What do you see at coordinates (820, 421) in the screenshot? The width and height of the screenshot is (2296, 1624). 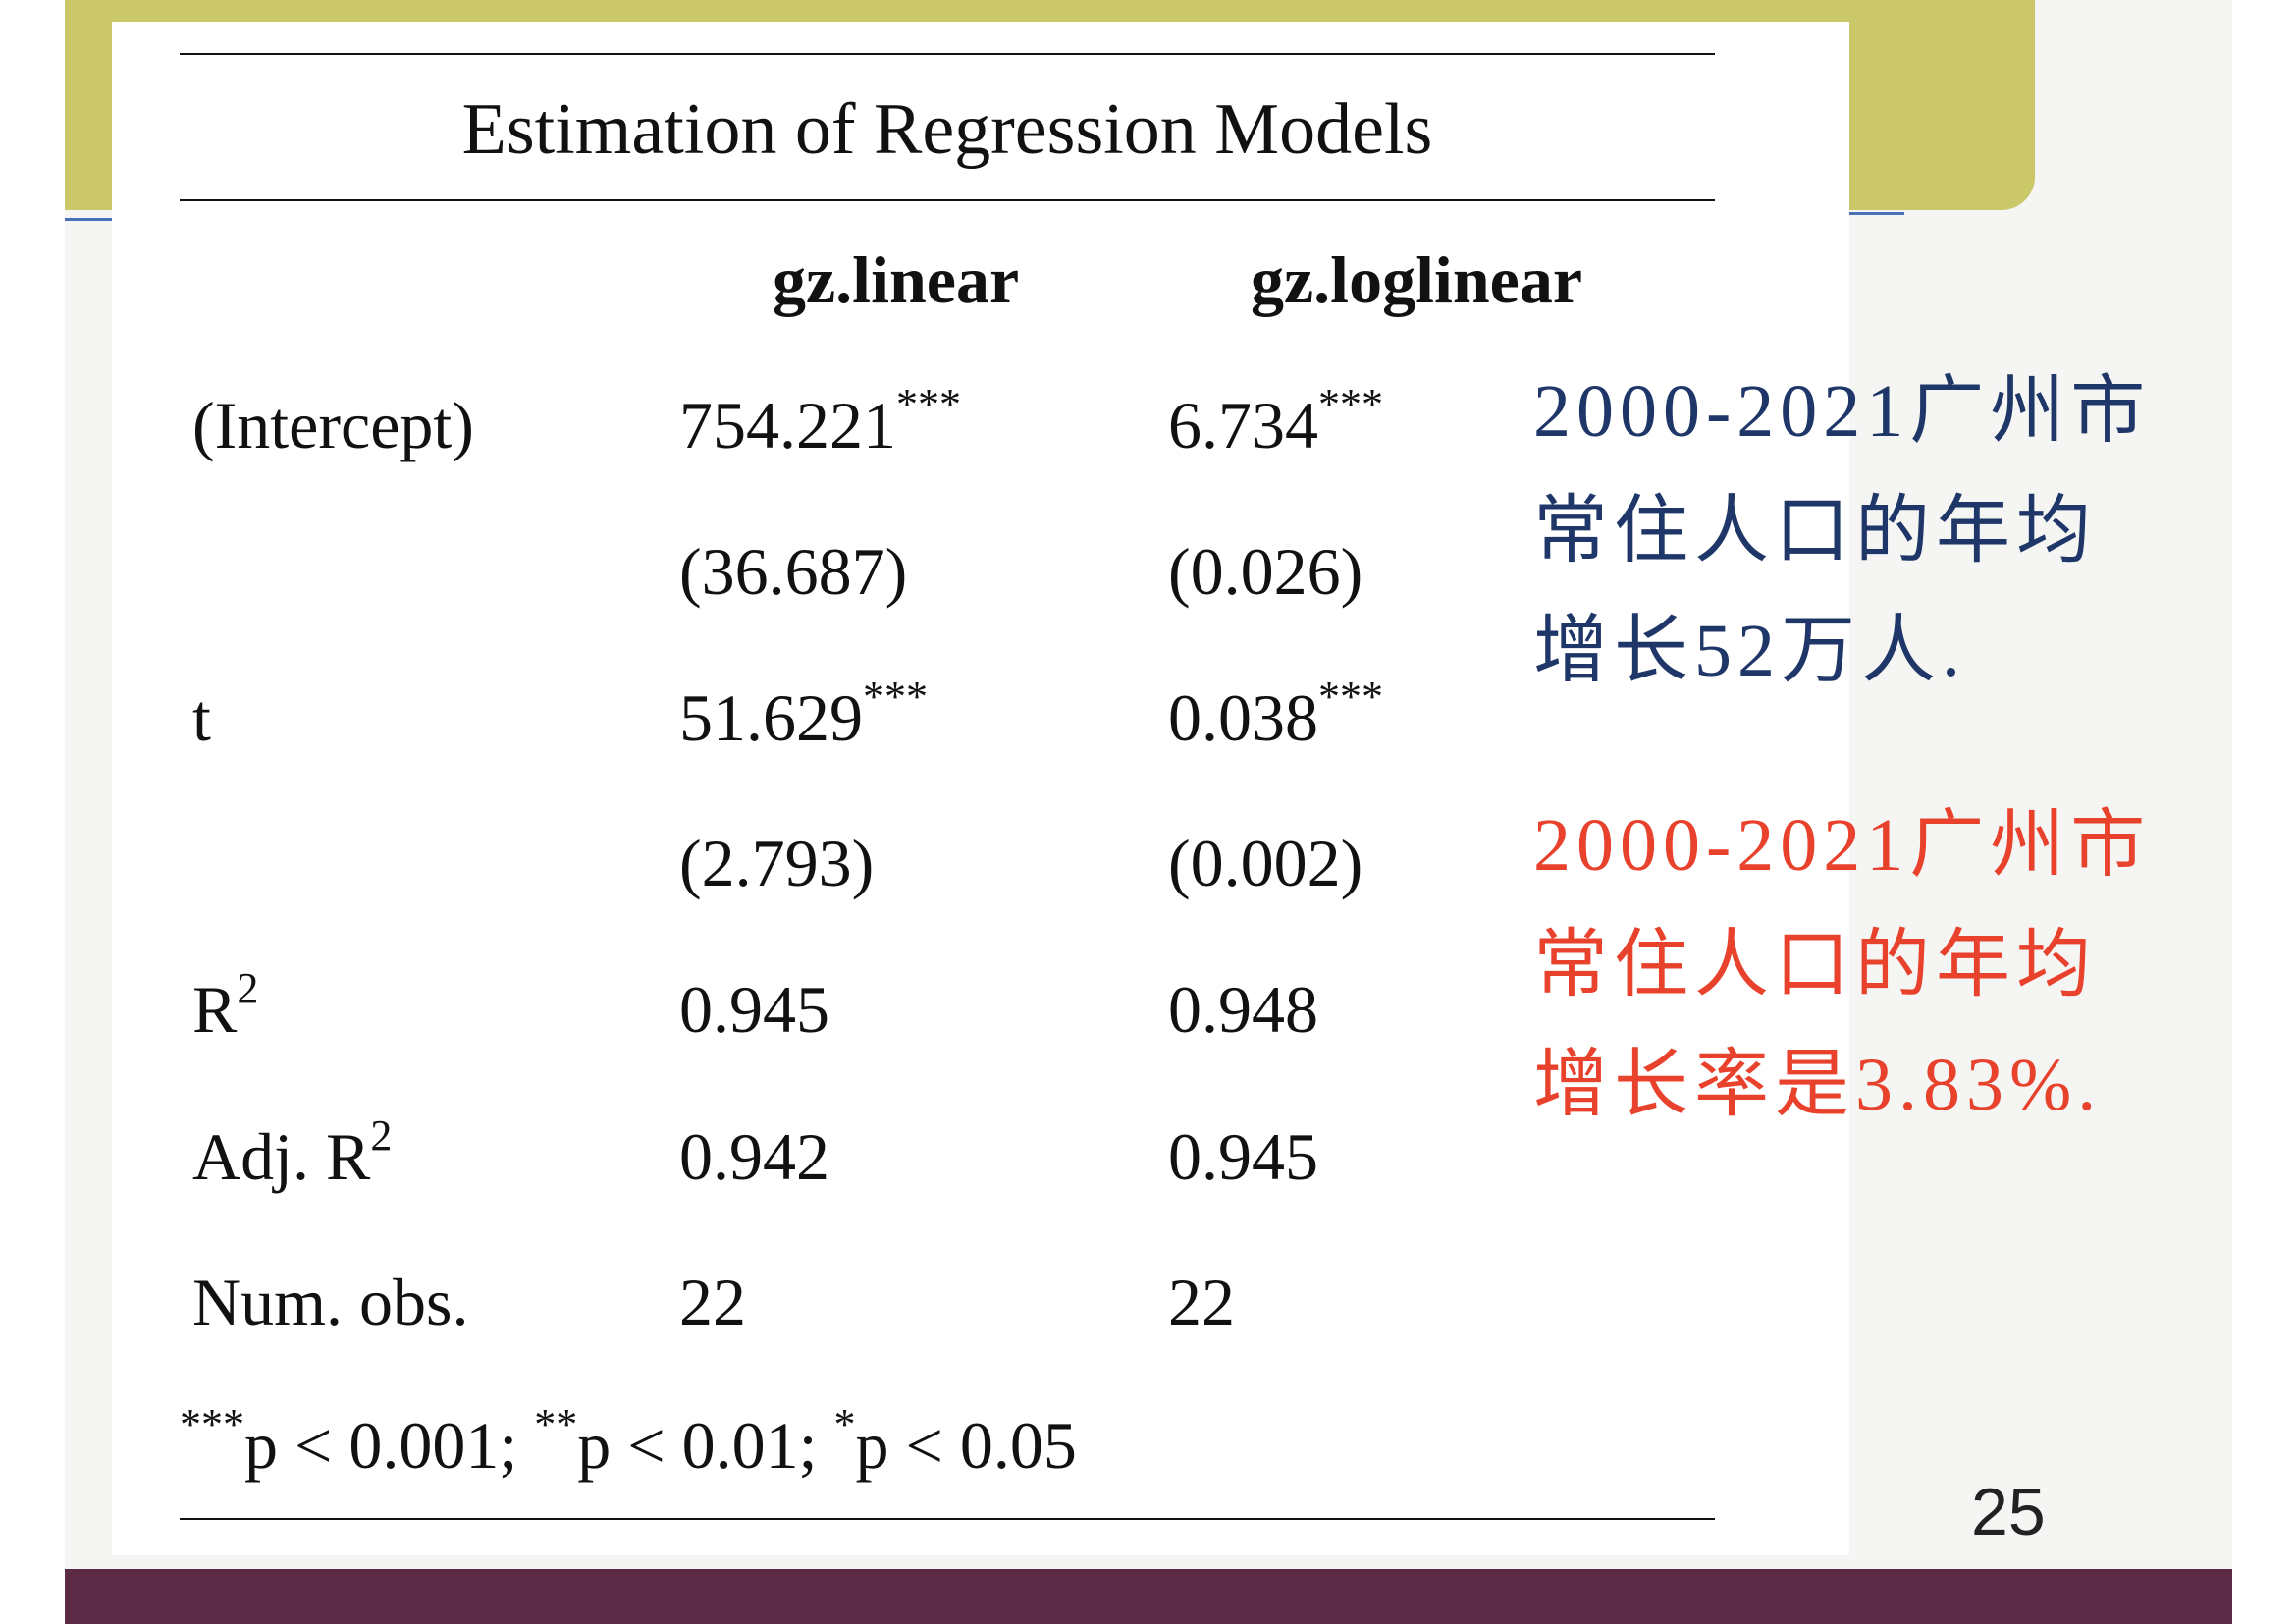 I see `cell-intercept-linear: 754.221***` at bounding box center [820, 421].